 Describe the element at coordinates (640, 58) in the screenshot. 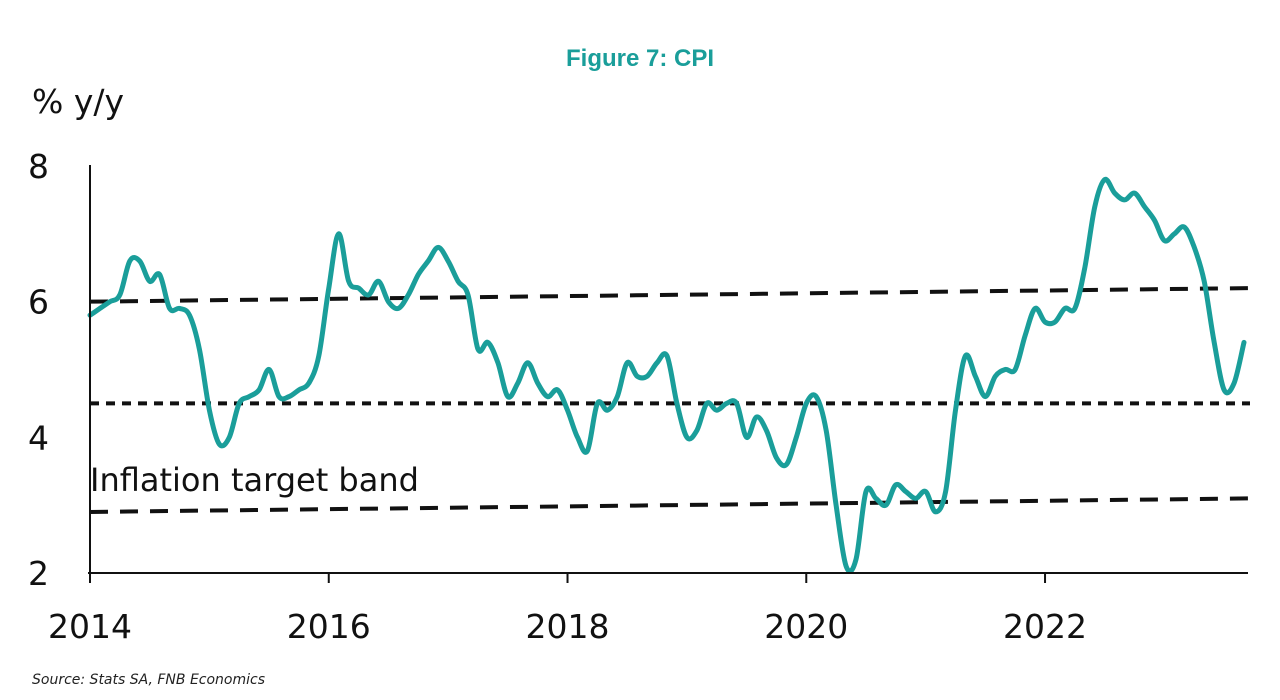

I see `chart-title: Figure 7: CPI` at that location.